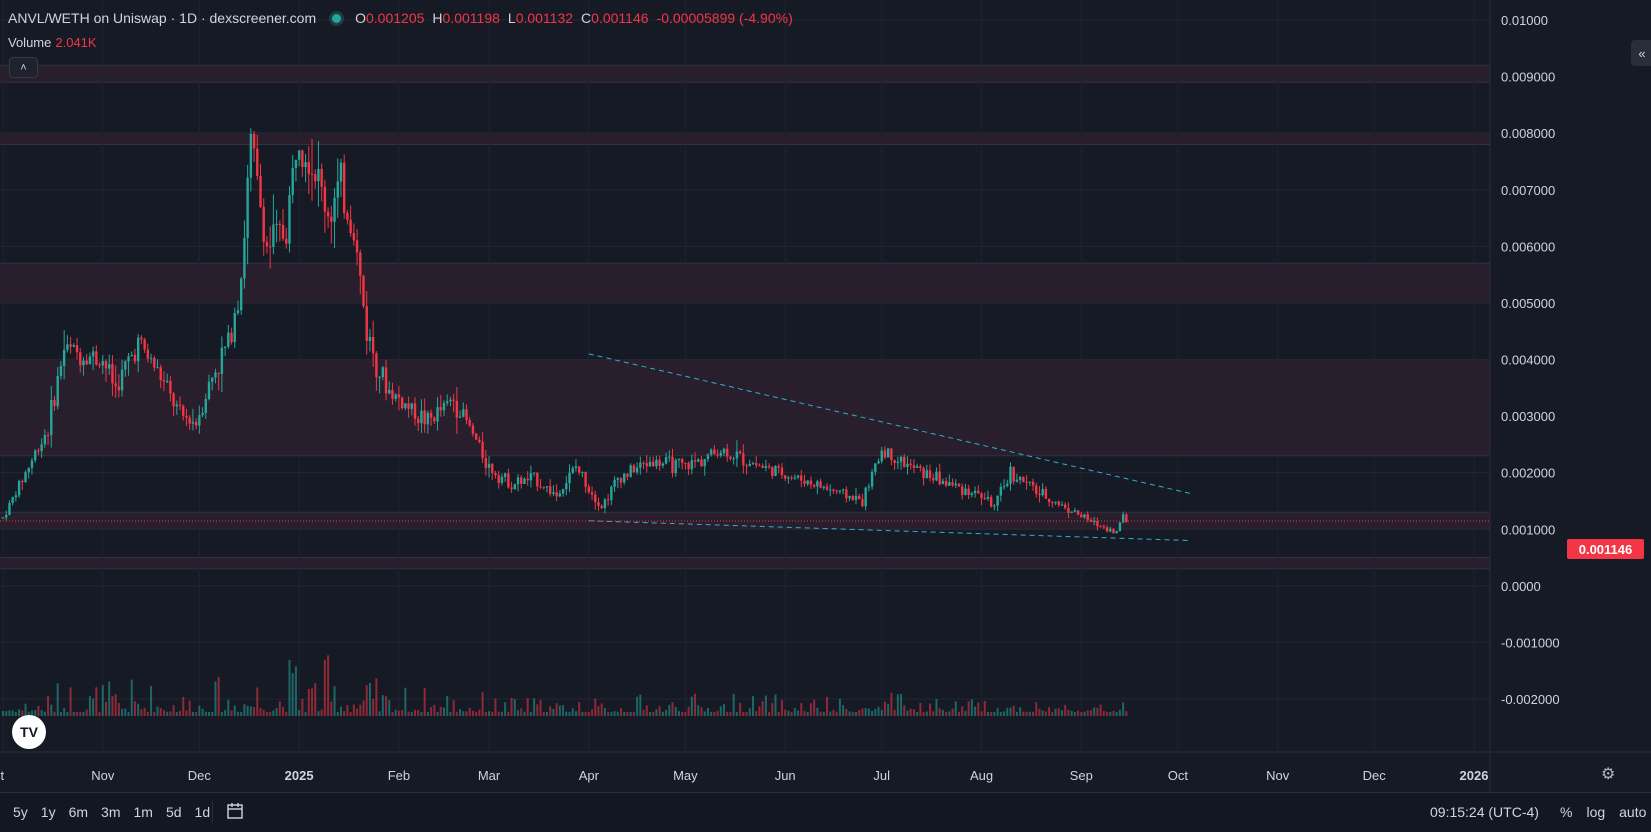  What do you see at coordinates (1608, 774) in the screenshot?
I see `settings-gear-icon: ⚙` at bounding box center [1608, 774].